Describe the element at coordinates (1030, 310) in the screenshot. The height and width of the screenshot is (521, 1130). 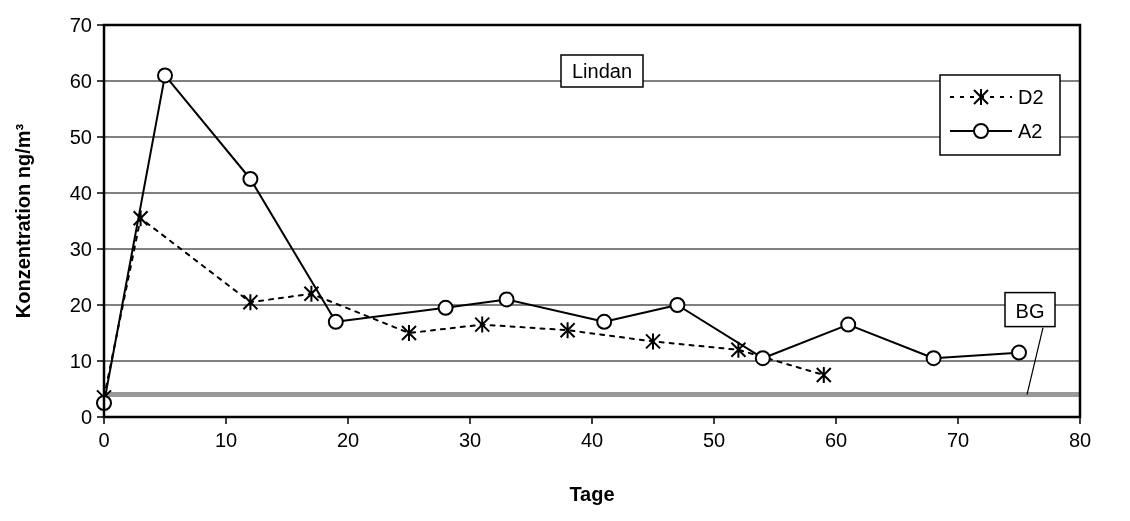
I see `ref-line-label: BG` at that location.